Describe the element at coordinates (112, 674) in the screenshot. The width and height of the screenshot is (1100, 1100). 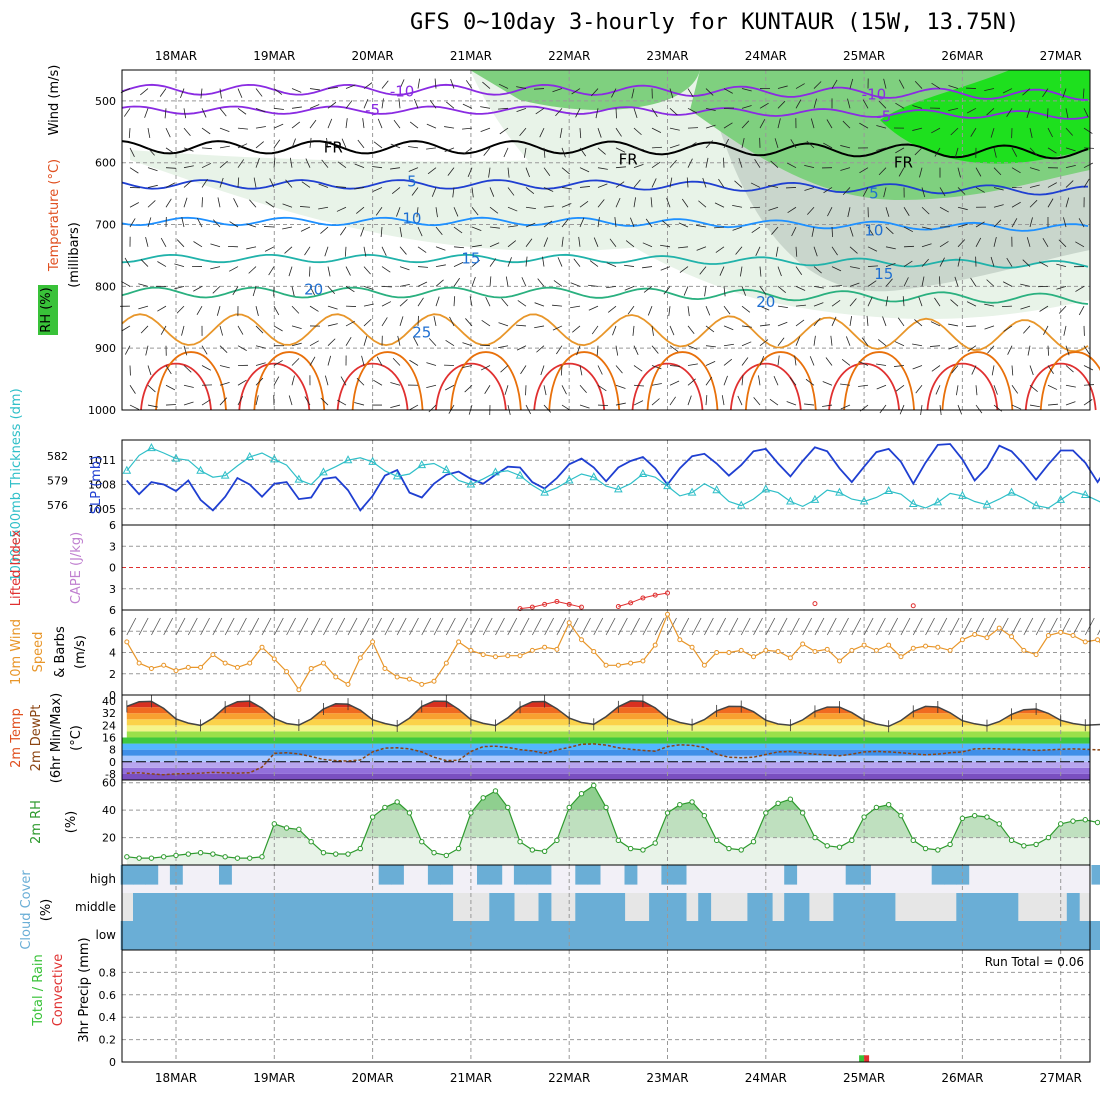
I see `wind-tick-label: 2` at that location.